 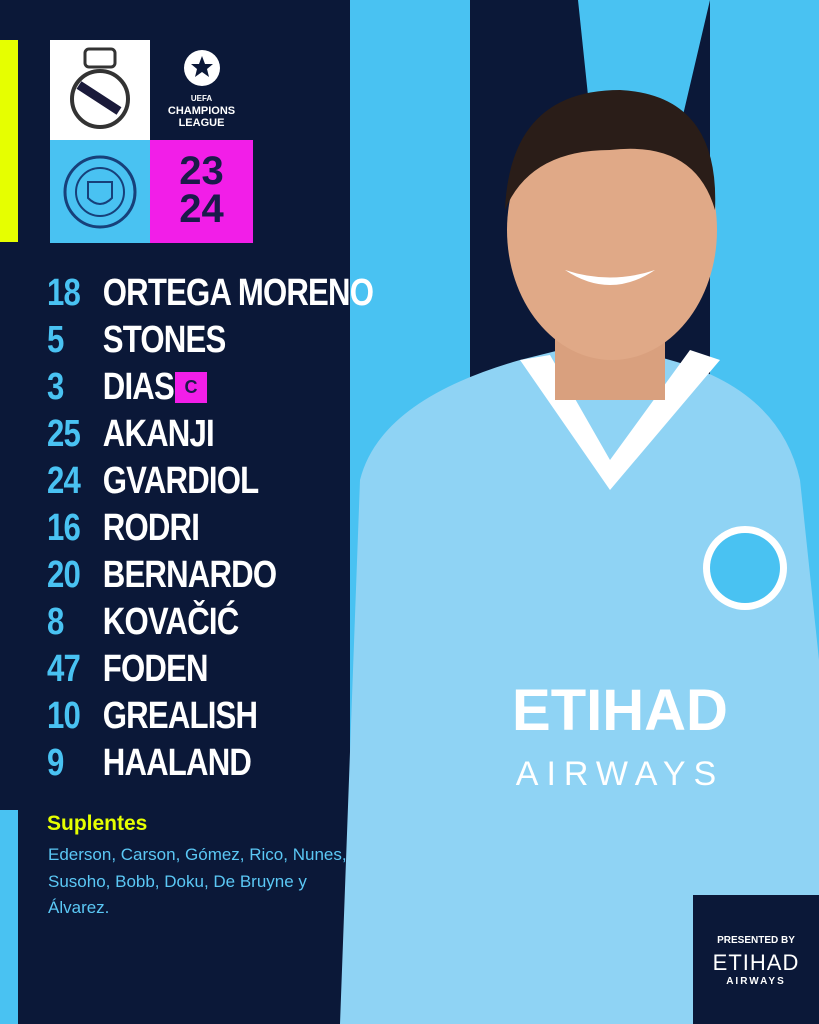 I want to click on player-number: 5, so click(x=55, y=339).